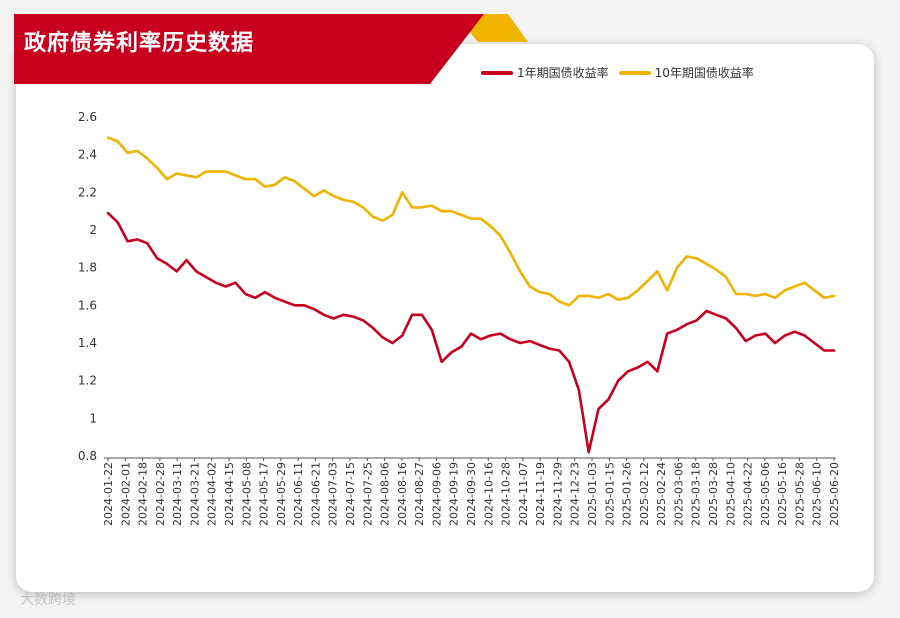 The height and width of the screenshot is (618, 900). I want to click on x-tick-label: 2024-09-30, so click(471, 494).